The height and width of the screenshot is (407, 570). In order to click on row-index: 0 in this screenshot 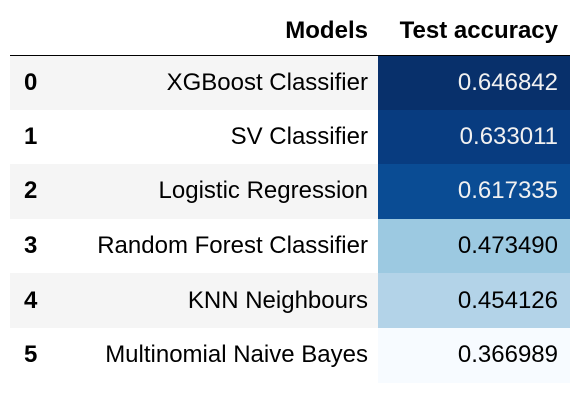, I will do `click(28, 82)`.